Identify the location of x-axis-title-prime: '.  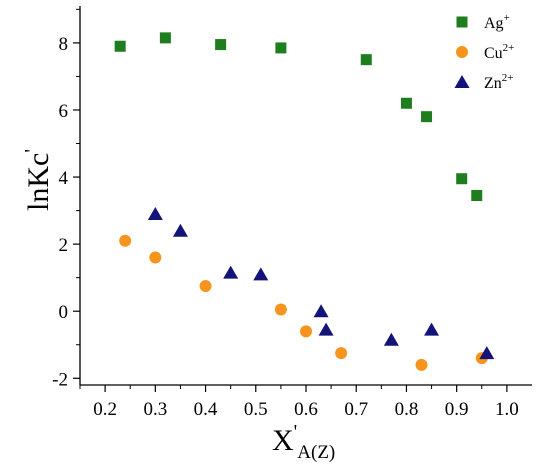
(296, 432).